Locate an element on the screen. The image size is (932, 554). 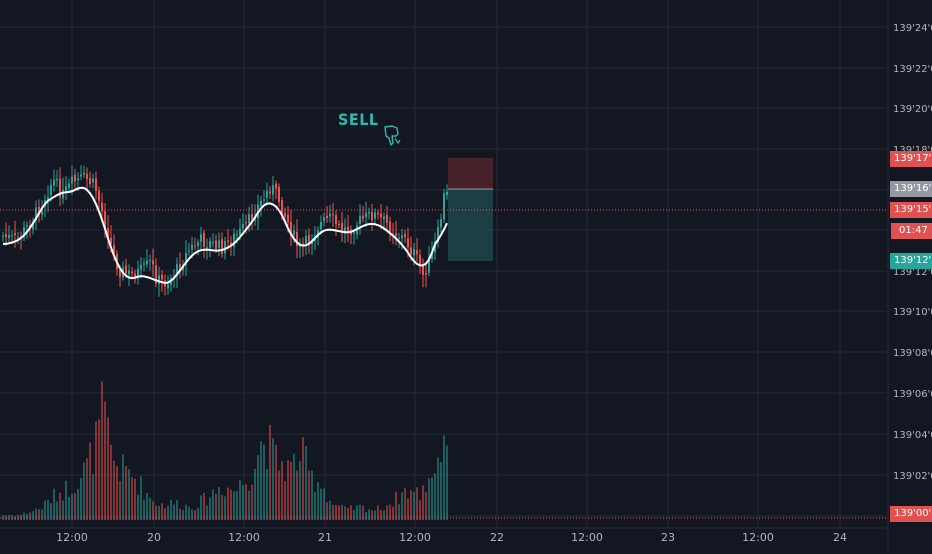
thumbs-down-icon is located at coordinates (392, 137).